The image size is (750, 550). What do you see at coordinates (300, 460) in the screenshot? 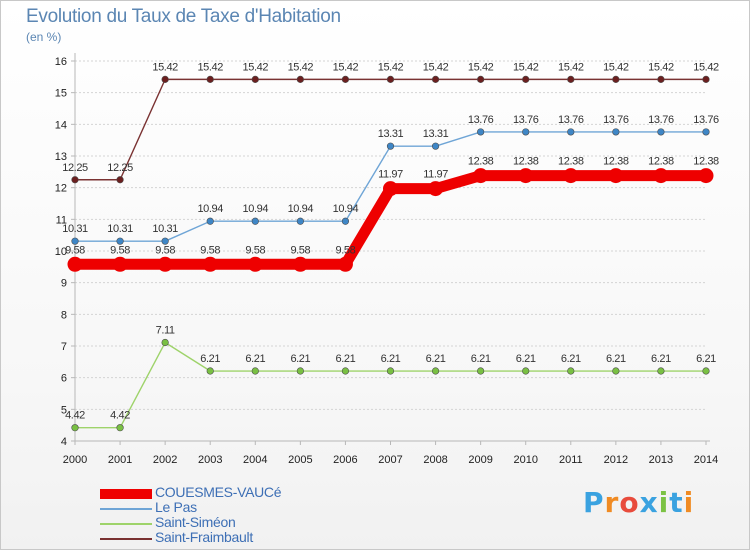
I see `x-tick-label: 2005` at bounding box center [300, 460].